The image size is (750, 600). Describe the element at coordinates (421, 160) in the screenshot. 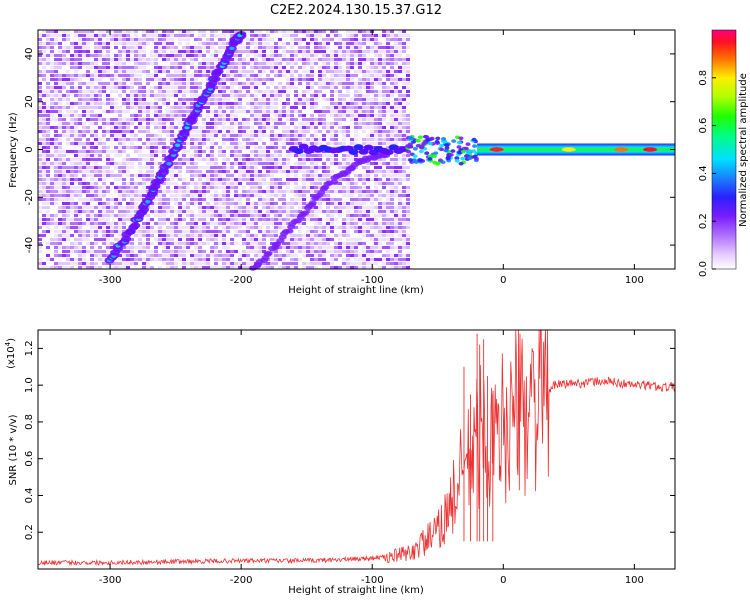

I see `cluster-point` at that location.